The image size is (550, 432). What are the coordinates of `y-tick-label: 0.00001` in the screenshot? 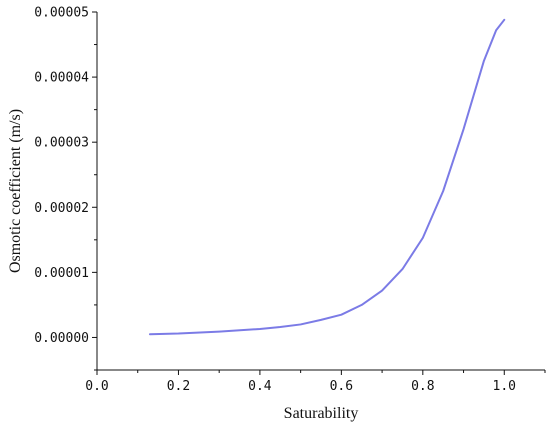 It's located at (61, 273).